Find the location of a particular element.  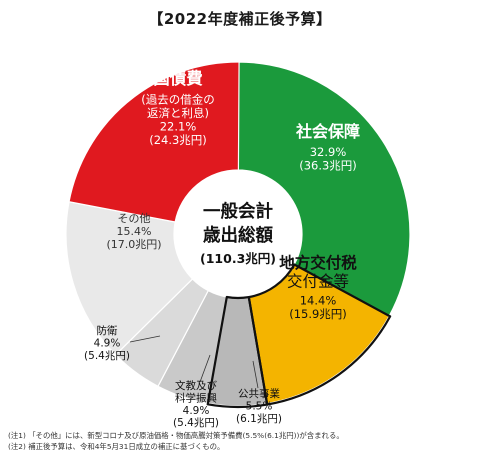

slice-national_debt is located at coordinates (154, 142).